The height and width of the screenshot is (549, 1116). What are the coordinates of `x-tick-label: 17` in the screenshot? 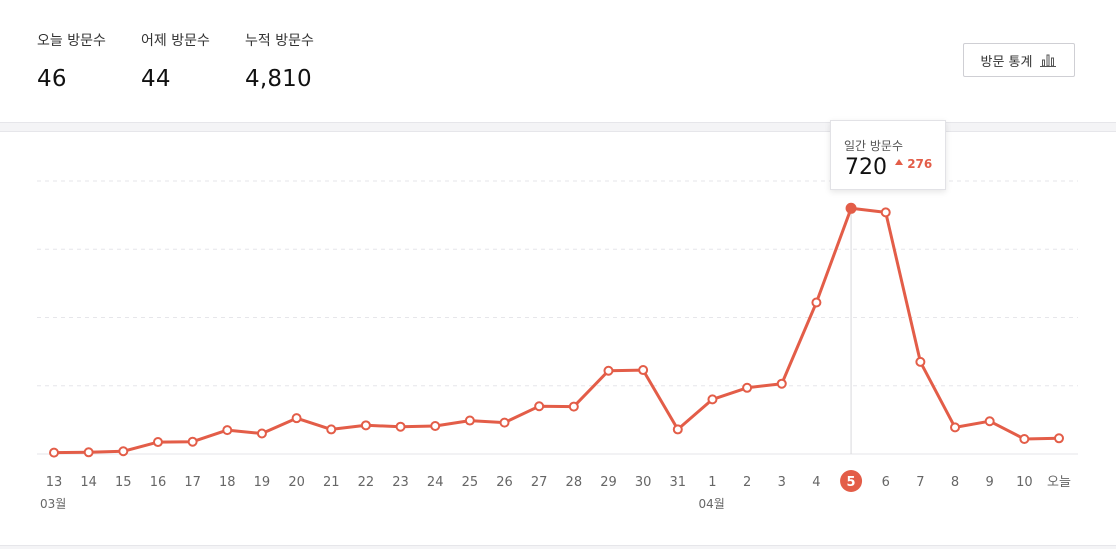 It's located at (192, 482).